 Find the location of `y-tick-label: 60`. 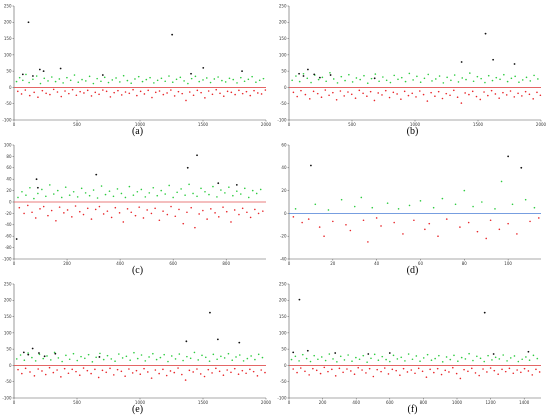

y-tick-label: 60 is located at coordinates (284, 144).